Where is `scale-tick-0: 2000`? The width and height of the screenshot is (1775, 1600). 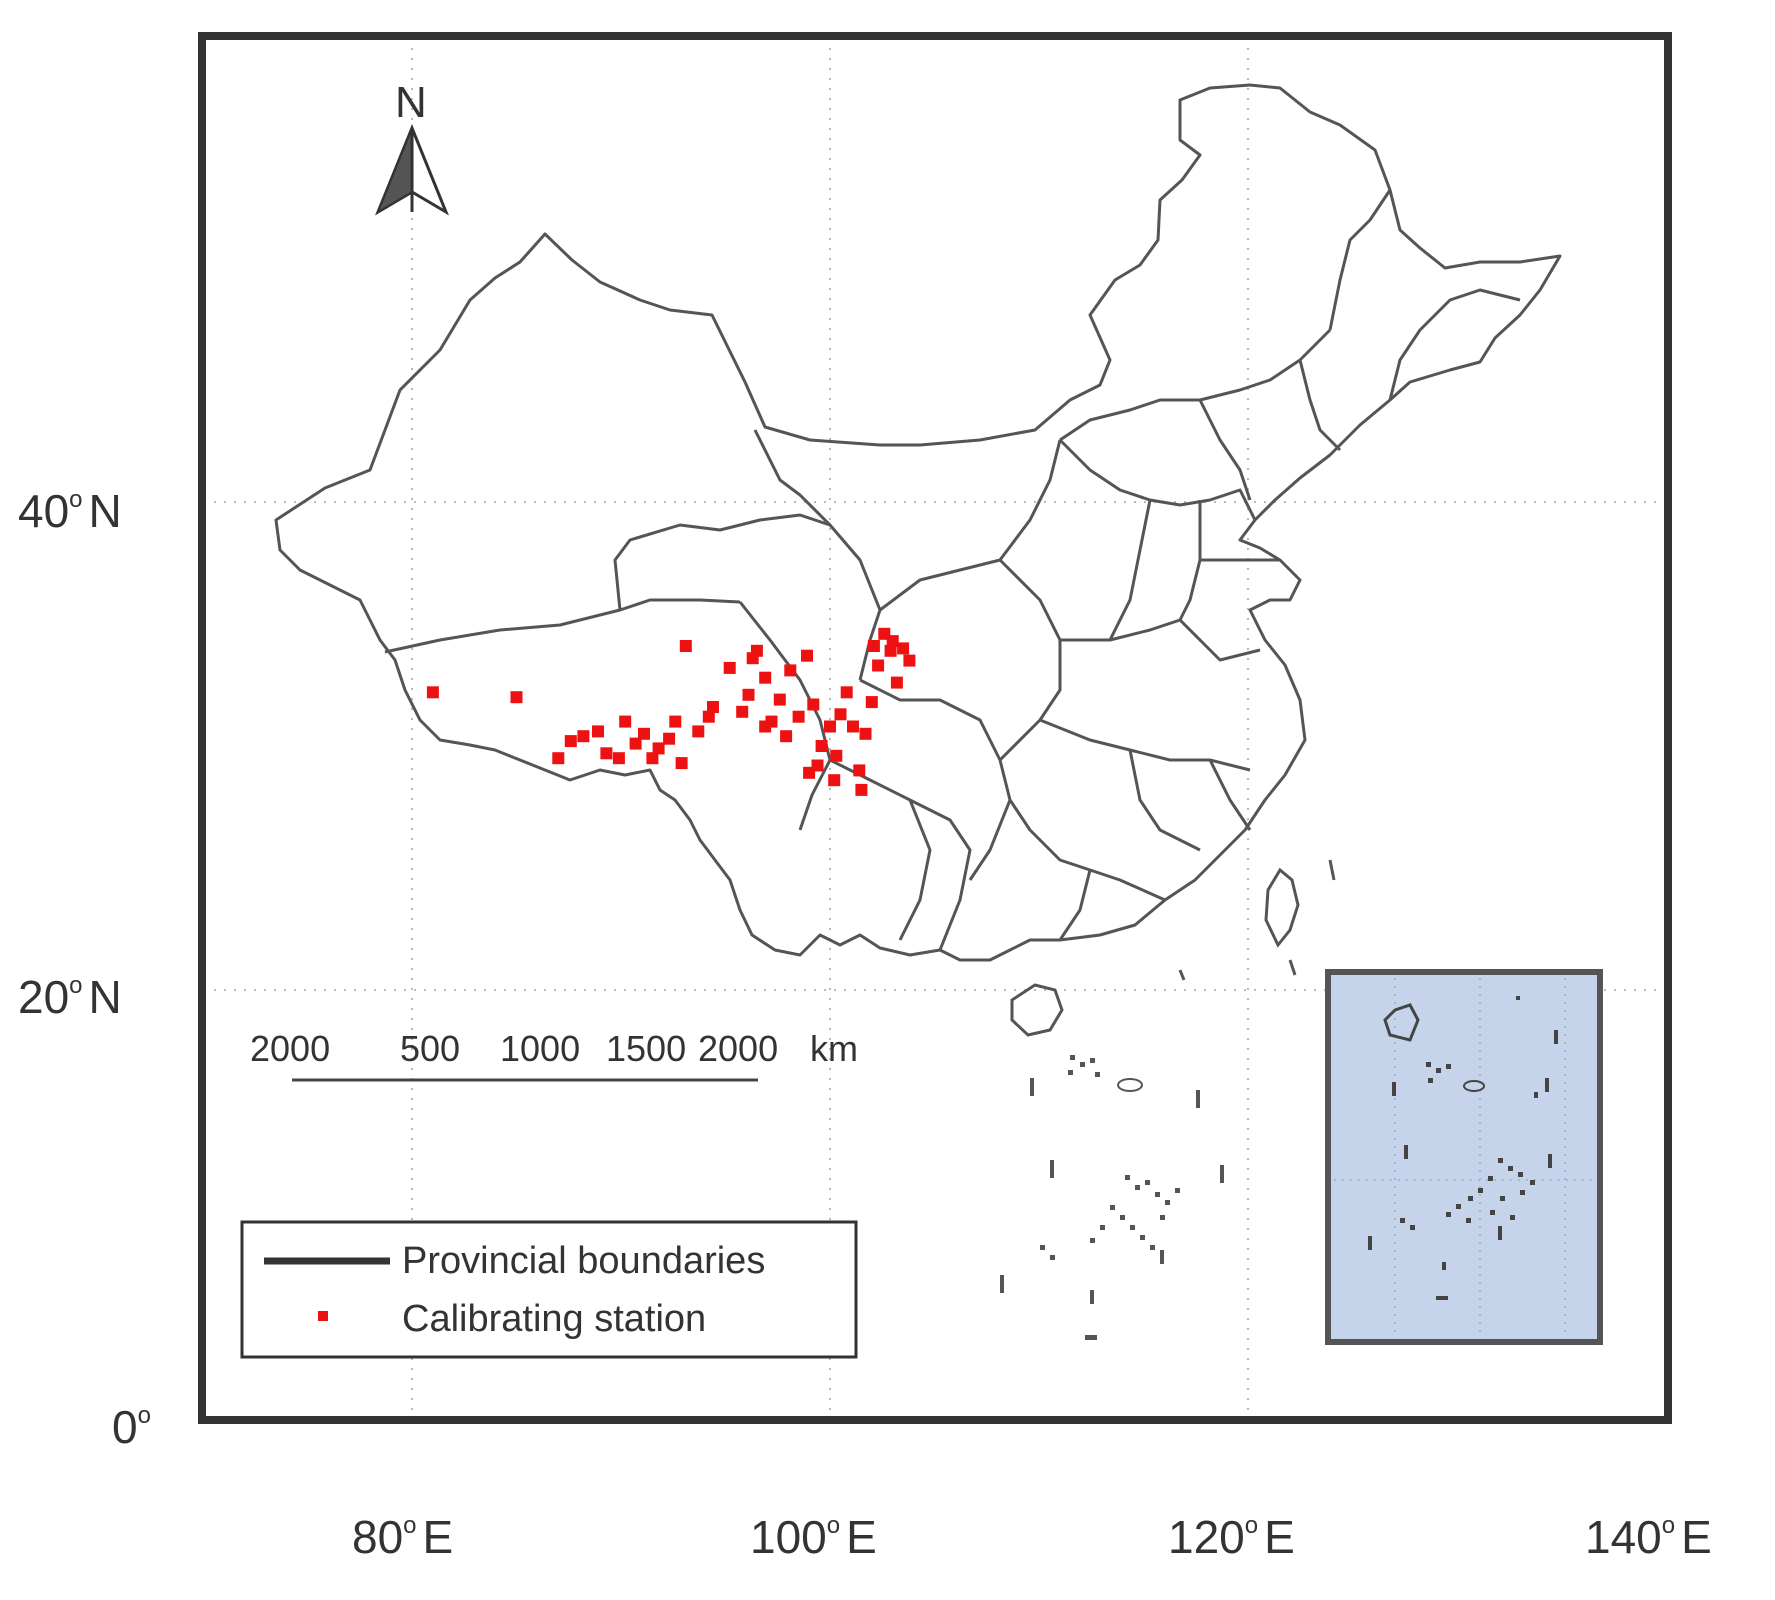
scale-tick-0: 2000 is located at coordinates (290, 1048).